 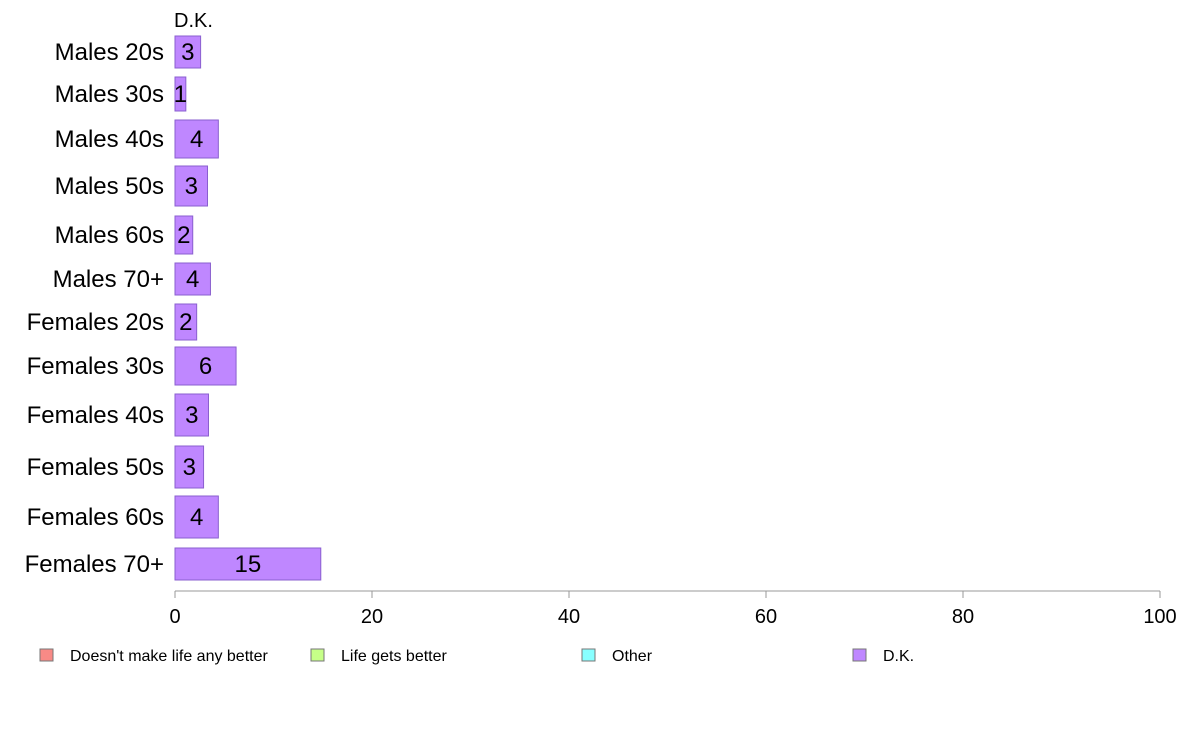 I want to click on legend-label: D.K., so click(x=898, y=656).